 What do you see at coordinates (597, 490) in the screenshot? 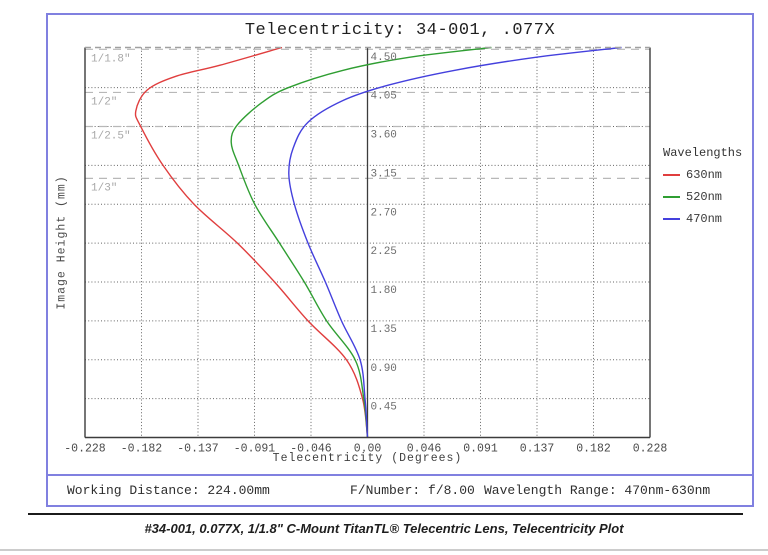
I see `footer-wavelength-range: Wavelength Range: 470nm-630nm` at bounding box center [597, 490].